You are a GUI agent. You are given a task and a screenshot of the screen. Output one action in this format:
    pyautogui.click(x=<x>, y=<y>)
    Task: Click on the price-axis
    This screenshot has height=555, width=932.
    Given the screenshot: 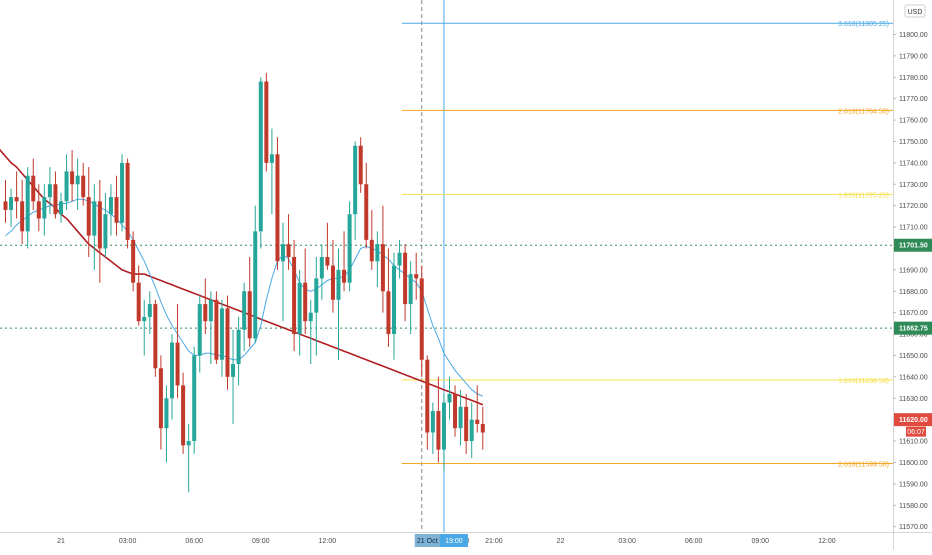 What is the action you would take?
    pyautogui.click(x=912, y=266)
    